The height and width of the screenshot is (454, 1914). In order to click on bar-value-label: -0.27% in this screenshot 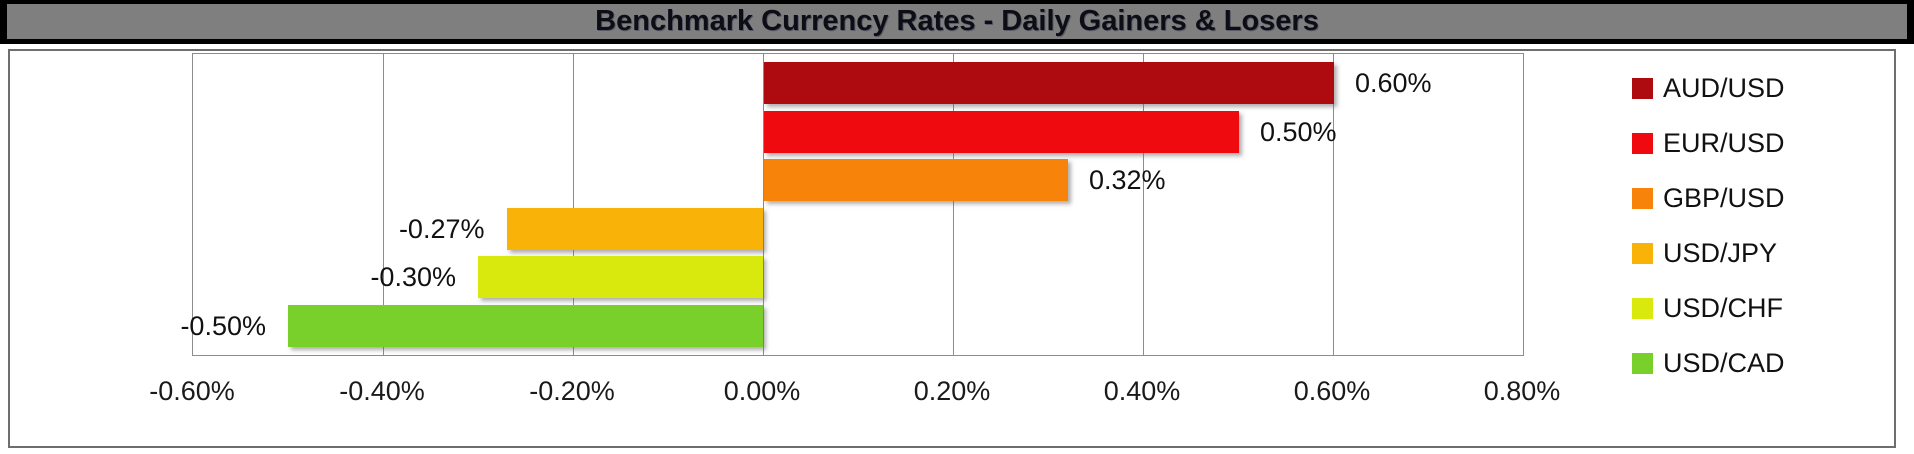, I will do `click(441, 229)`.